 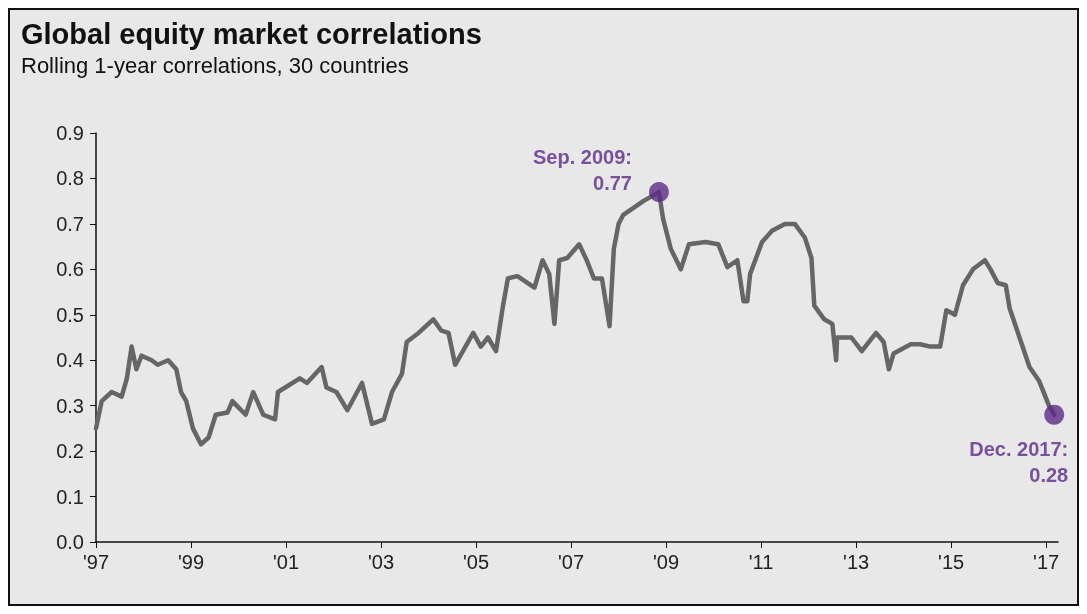 What do you see at coordinates (666, 562) in the screenshot?
I see `x-tick-label: '09` at bounding box center [666, 562].